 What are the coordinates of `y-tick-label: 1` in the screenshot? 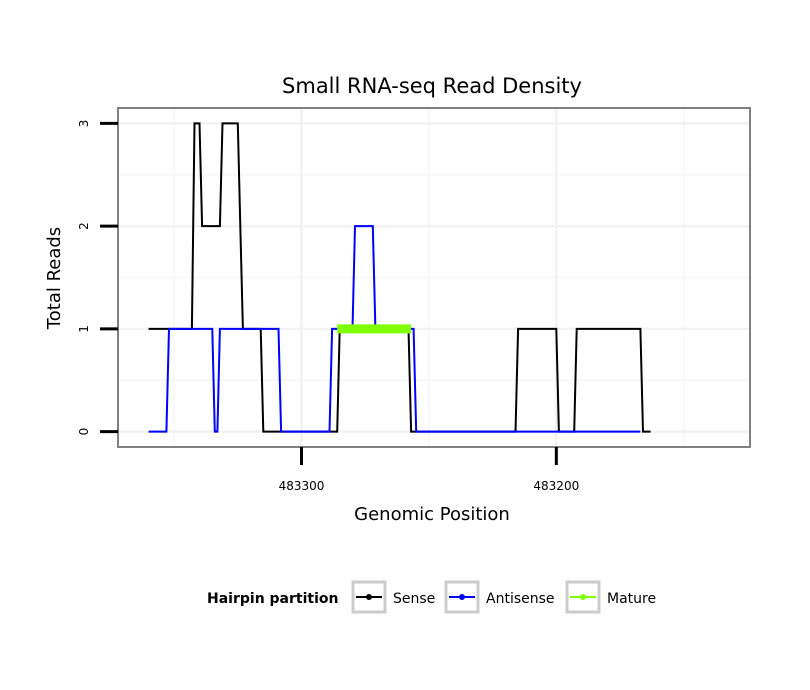 It's located at (84, 329).